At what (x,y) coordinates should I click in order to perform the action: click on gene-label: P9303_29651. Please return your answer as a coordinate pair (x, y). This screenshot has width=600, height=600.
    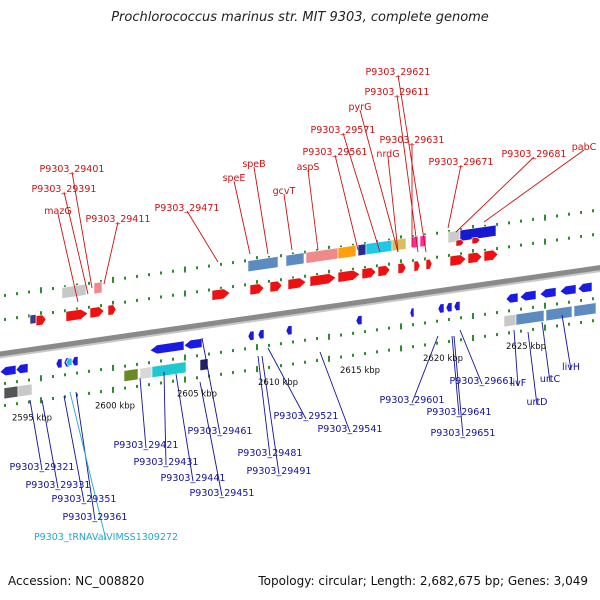
    Looking at the image, I should click on (463, 433).